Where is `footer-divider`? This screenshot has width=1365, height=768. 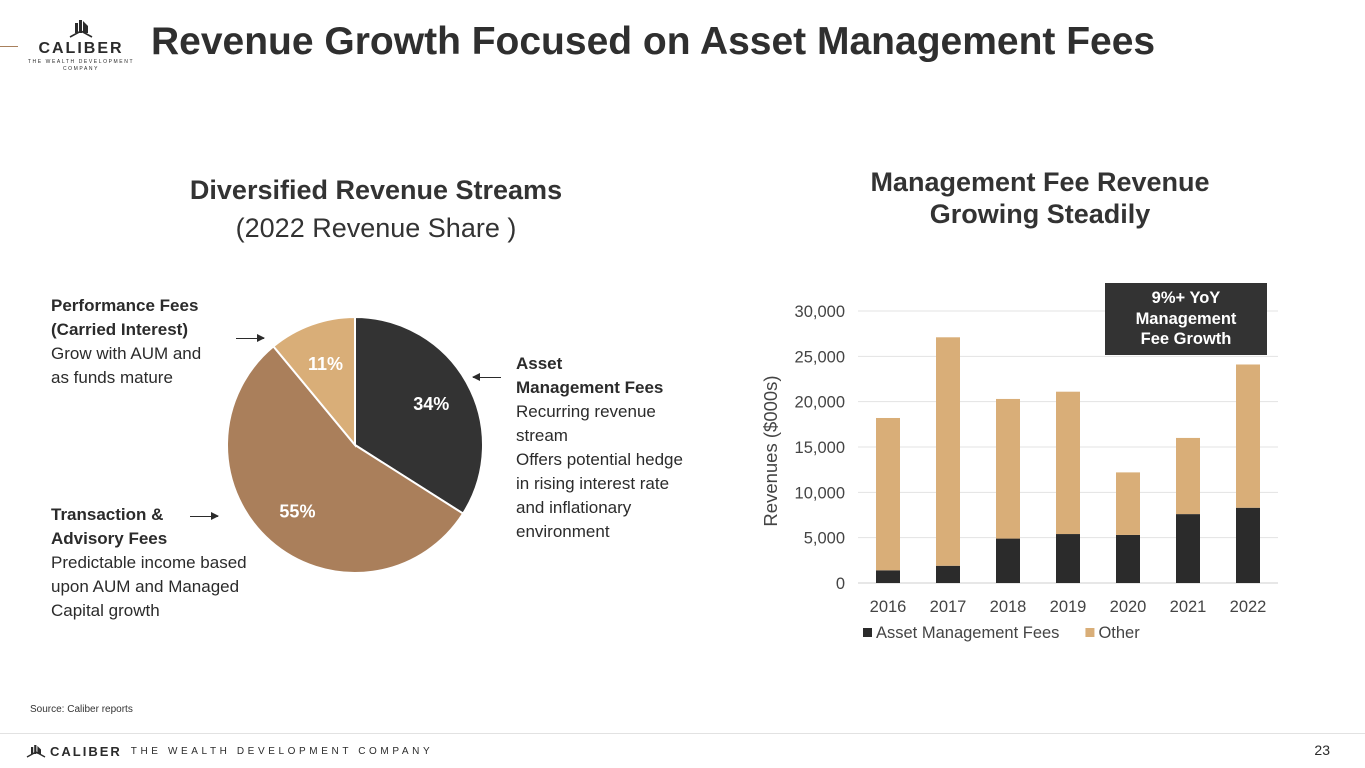 footer-divider is located at coordinates (682, 733).